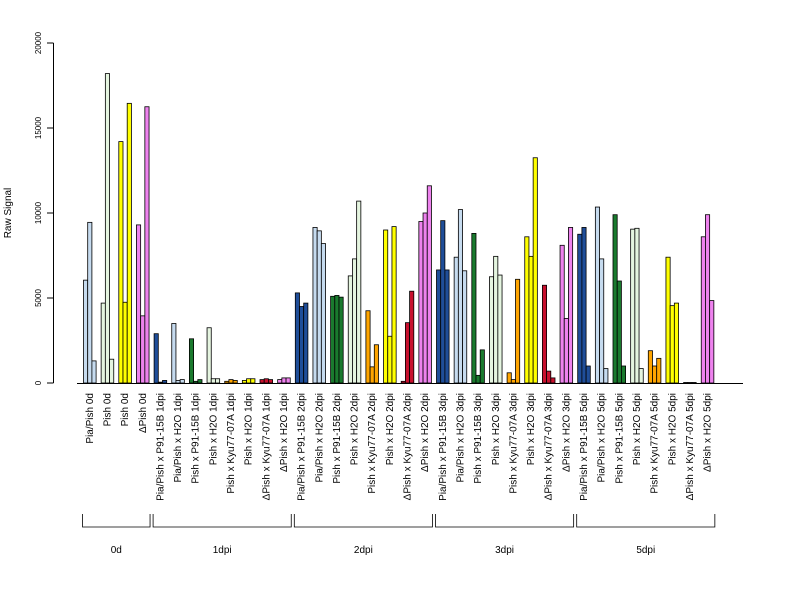 The height and width of the screenshot is (600, 800). What do you see at coordinates (38, 127) in the screenshot?
I see `y-tick-label: 15000` at bounding box center [38, 127].